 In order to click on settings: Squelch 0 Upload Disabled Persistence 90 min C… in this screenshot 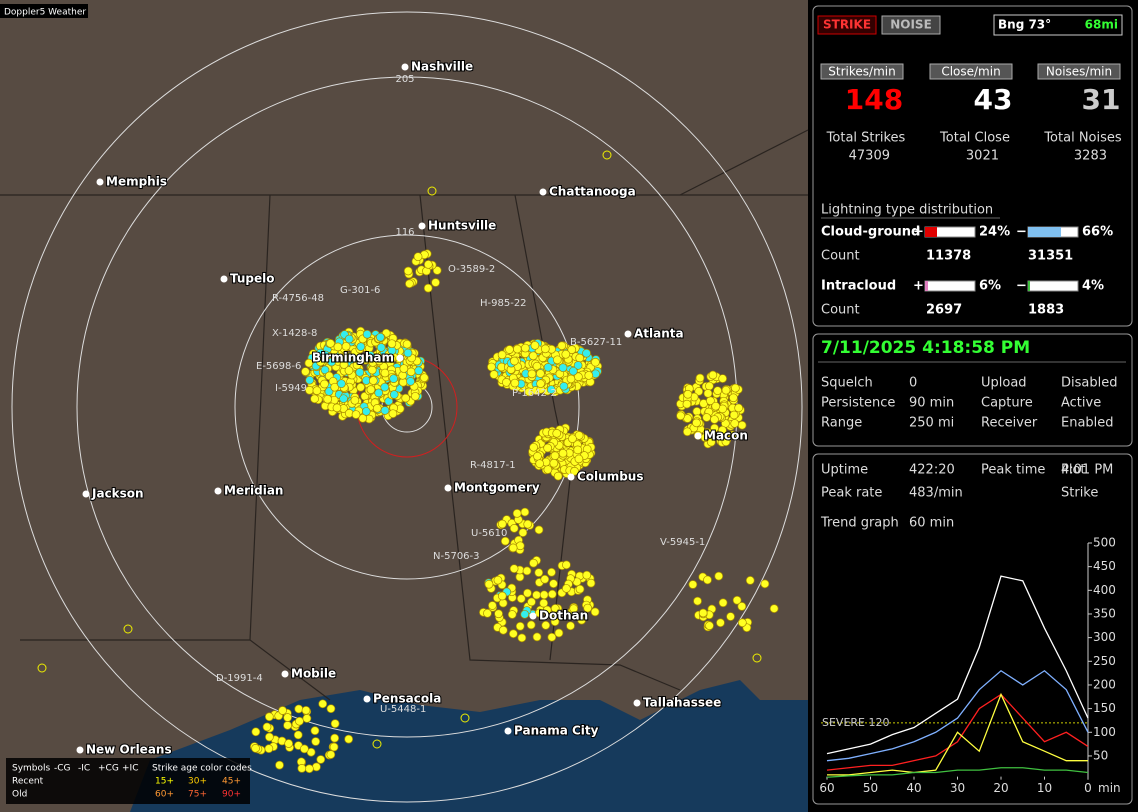, I will do `click(969, 403)`.